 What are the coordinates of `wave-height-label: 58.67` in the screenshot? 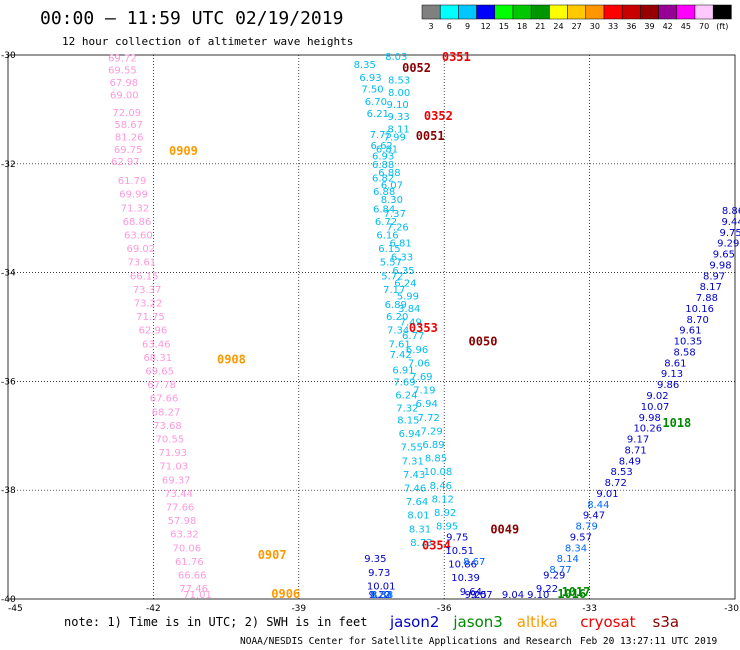 It's located at (128, 125).